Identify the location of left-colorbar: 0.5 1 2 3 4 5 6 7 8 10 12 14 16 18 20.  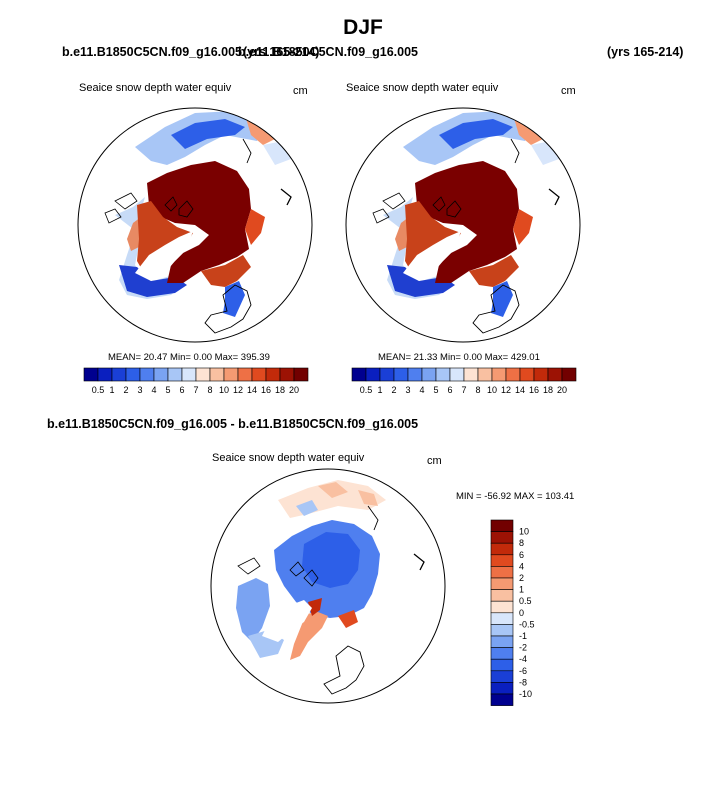
(196, 381).